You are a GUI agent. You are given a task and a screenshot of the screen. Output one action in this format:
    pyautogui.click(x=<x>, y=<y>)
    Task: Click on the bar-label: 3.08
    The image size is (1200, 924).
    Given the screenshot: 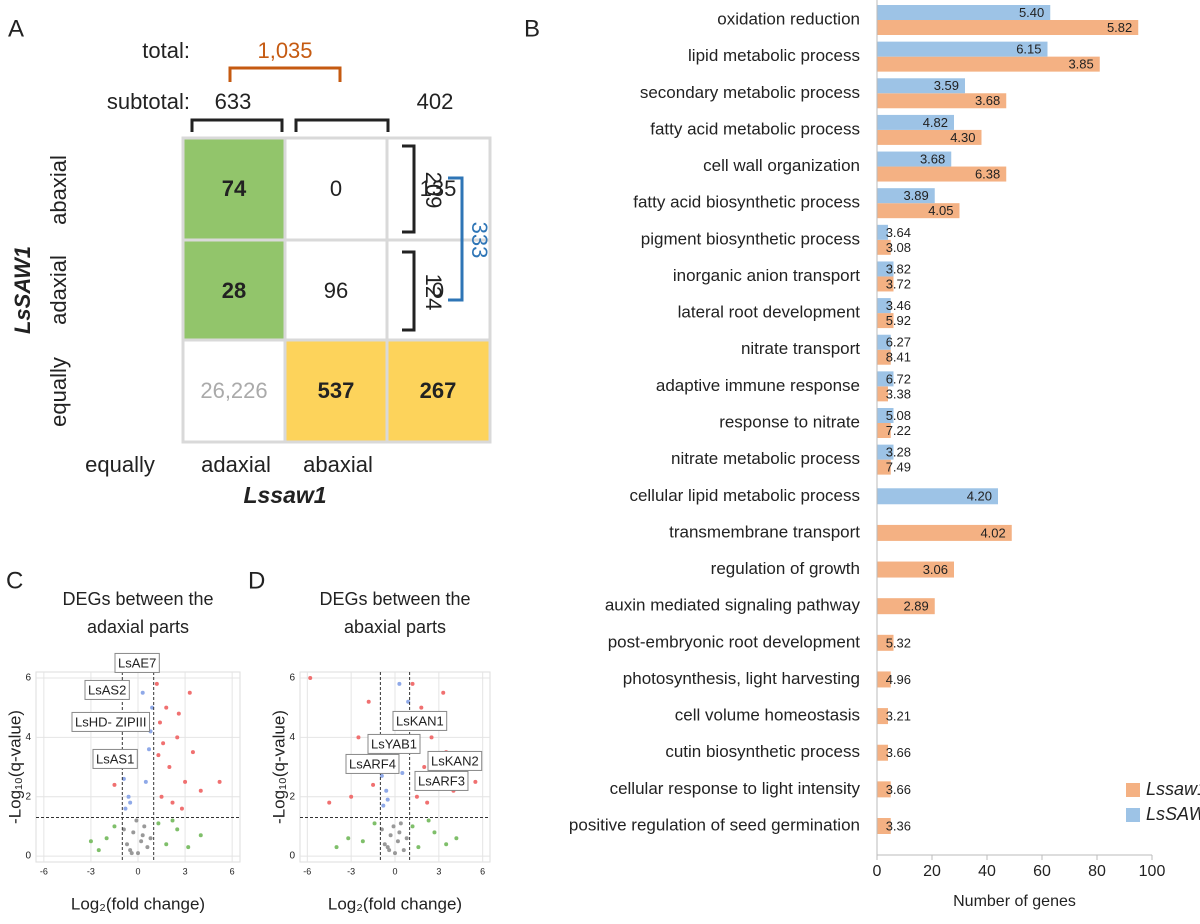 What is the action you would take?
    pyautogui.click(x=898, y=247)
    